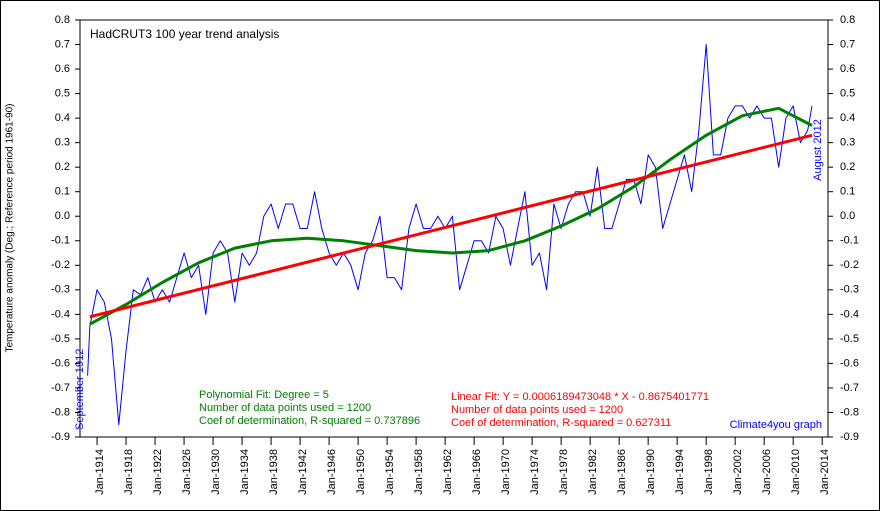 The width and height of the screenshot is (880, 511). I want to click on y-tick-label: -0.3, so click(60, 290).